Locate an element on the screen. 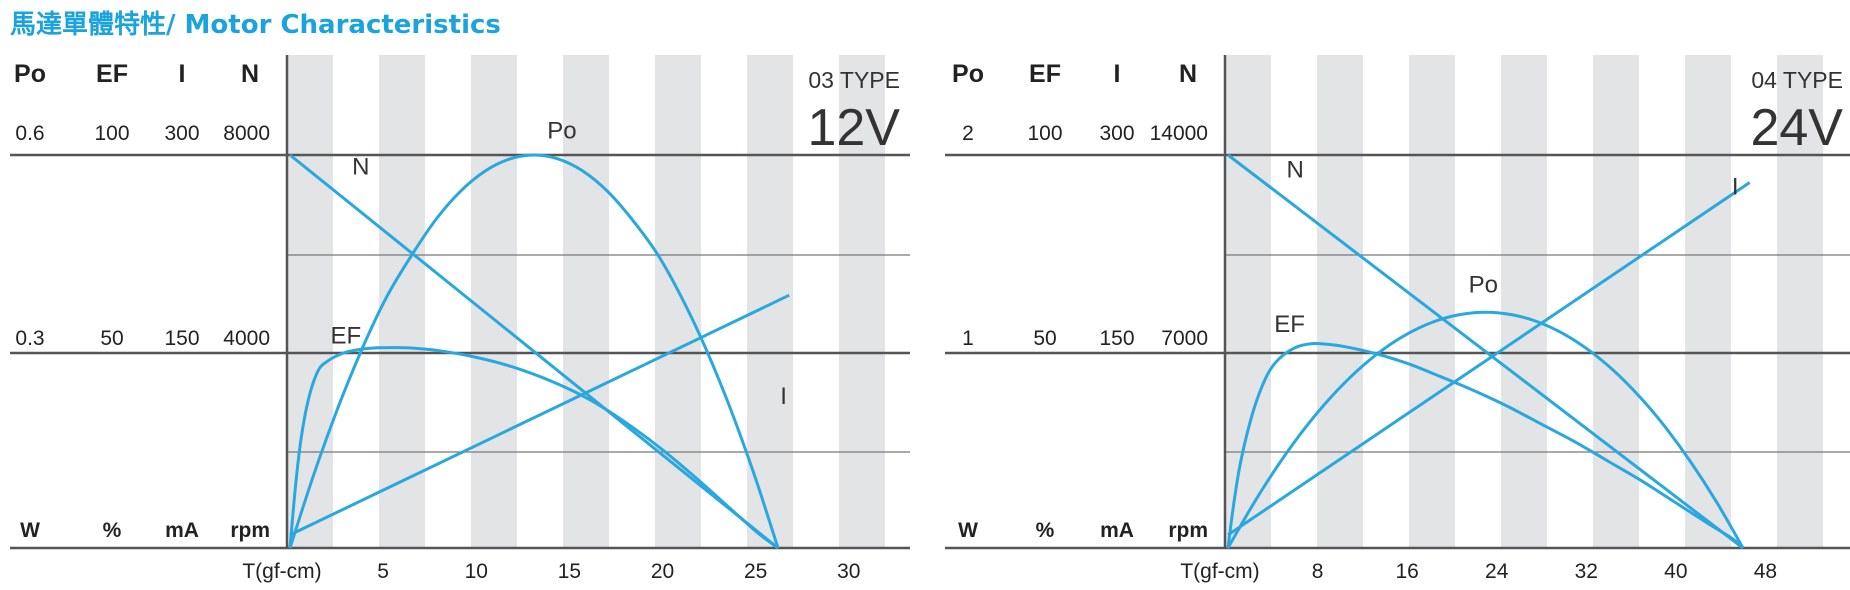  x-tick-label: 25 is located at coordinates (755, 571).